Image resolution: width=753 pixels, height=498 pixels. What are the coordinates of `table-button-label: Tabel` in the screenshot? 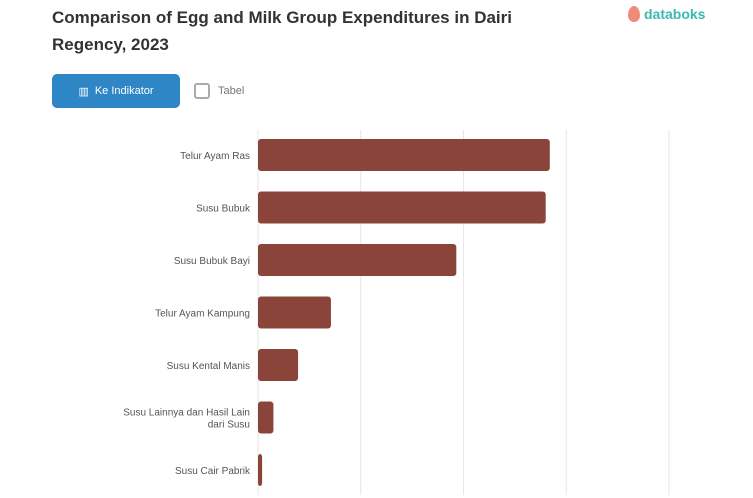 It's located at (231, 91).